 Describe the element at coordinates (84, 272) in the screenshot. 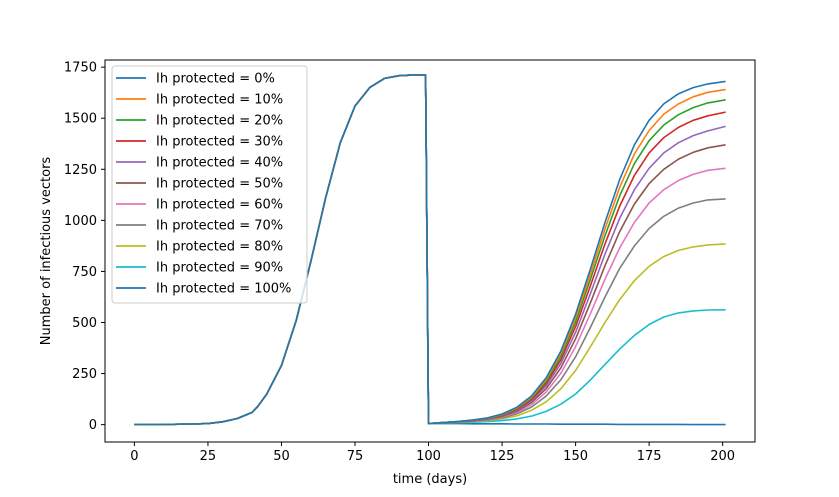

I see `y-tick-label: 750` at that location.